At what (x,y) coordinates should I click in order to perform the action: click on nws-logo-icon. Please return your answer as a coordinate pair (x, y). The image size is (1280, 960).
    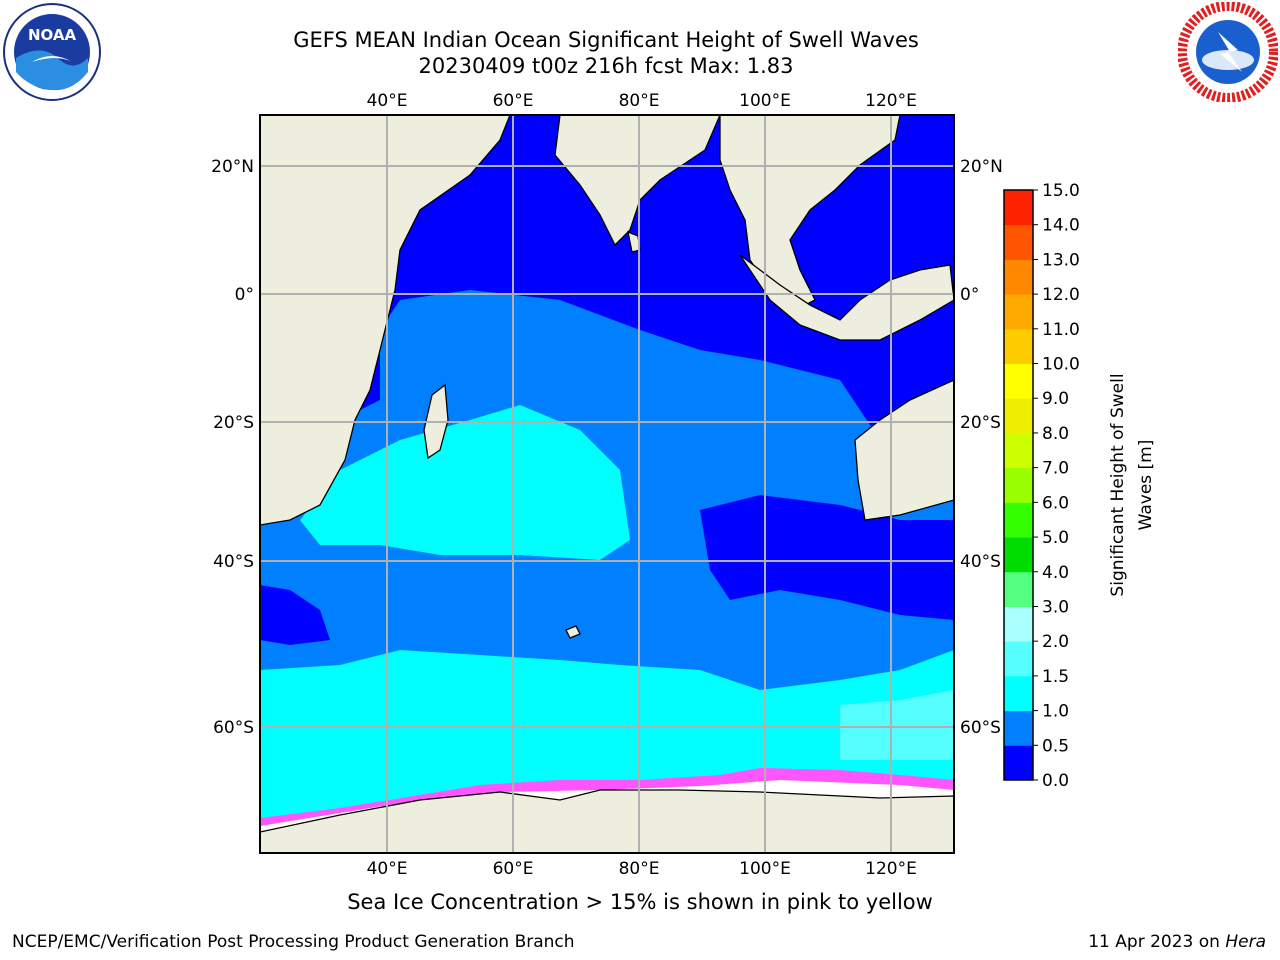
    Looking at the image, I should click on (1228, 52).